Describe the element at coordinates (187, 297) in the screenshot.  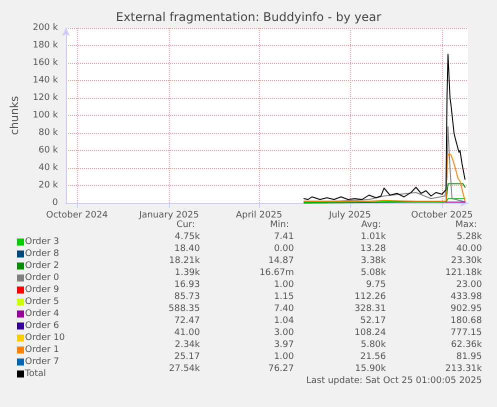
I see `text: 85.73` at that location.